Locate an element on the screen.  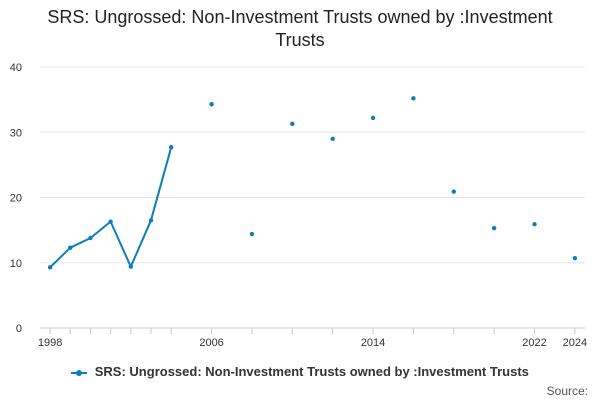
x-tick-label: 1998 is located at coordinates (50, 343).